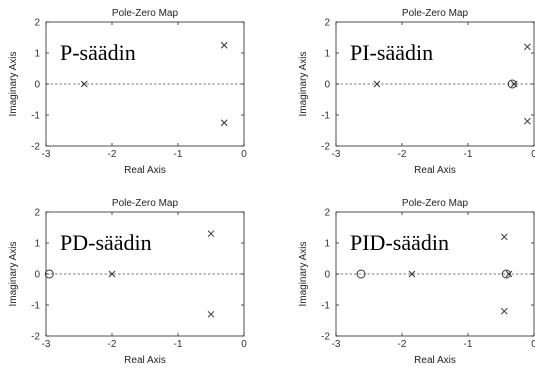  I want to click on controller-label: P-säädin, so click(98, 52).